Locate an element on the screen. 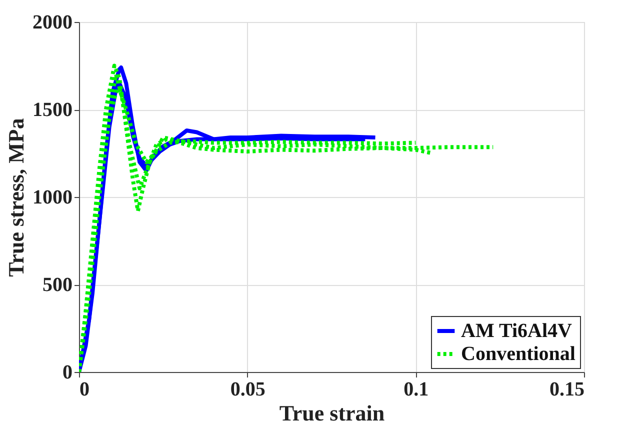  y-tick-label: 2000 is located at coordinates (52, 23).